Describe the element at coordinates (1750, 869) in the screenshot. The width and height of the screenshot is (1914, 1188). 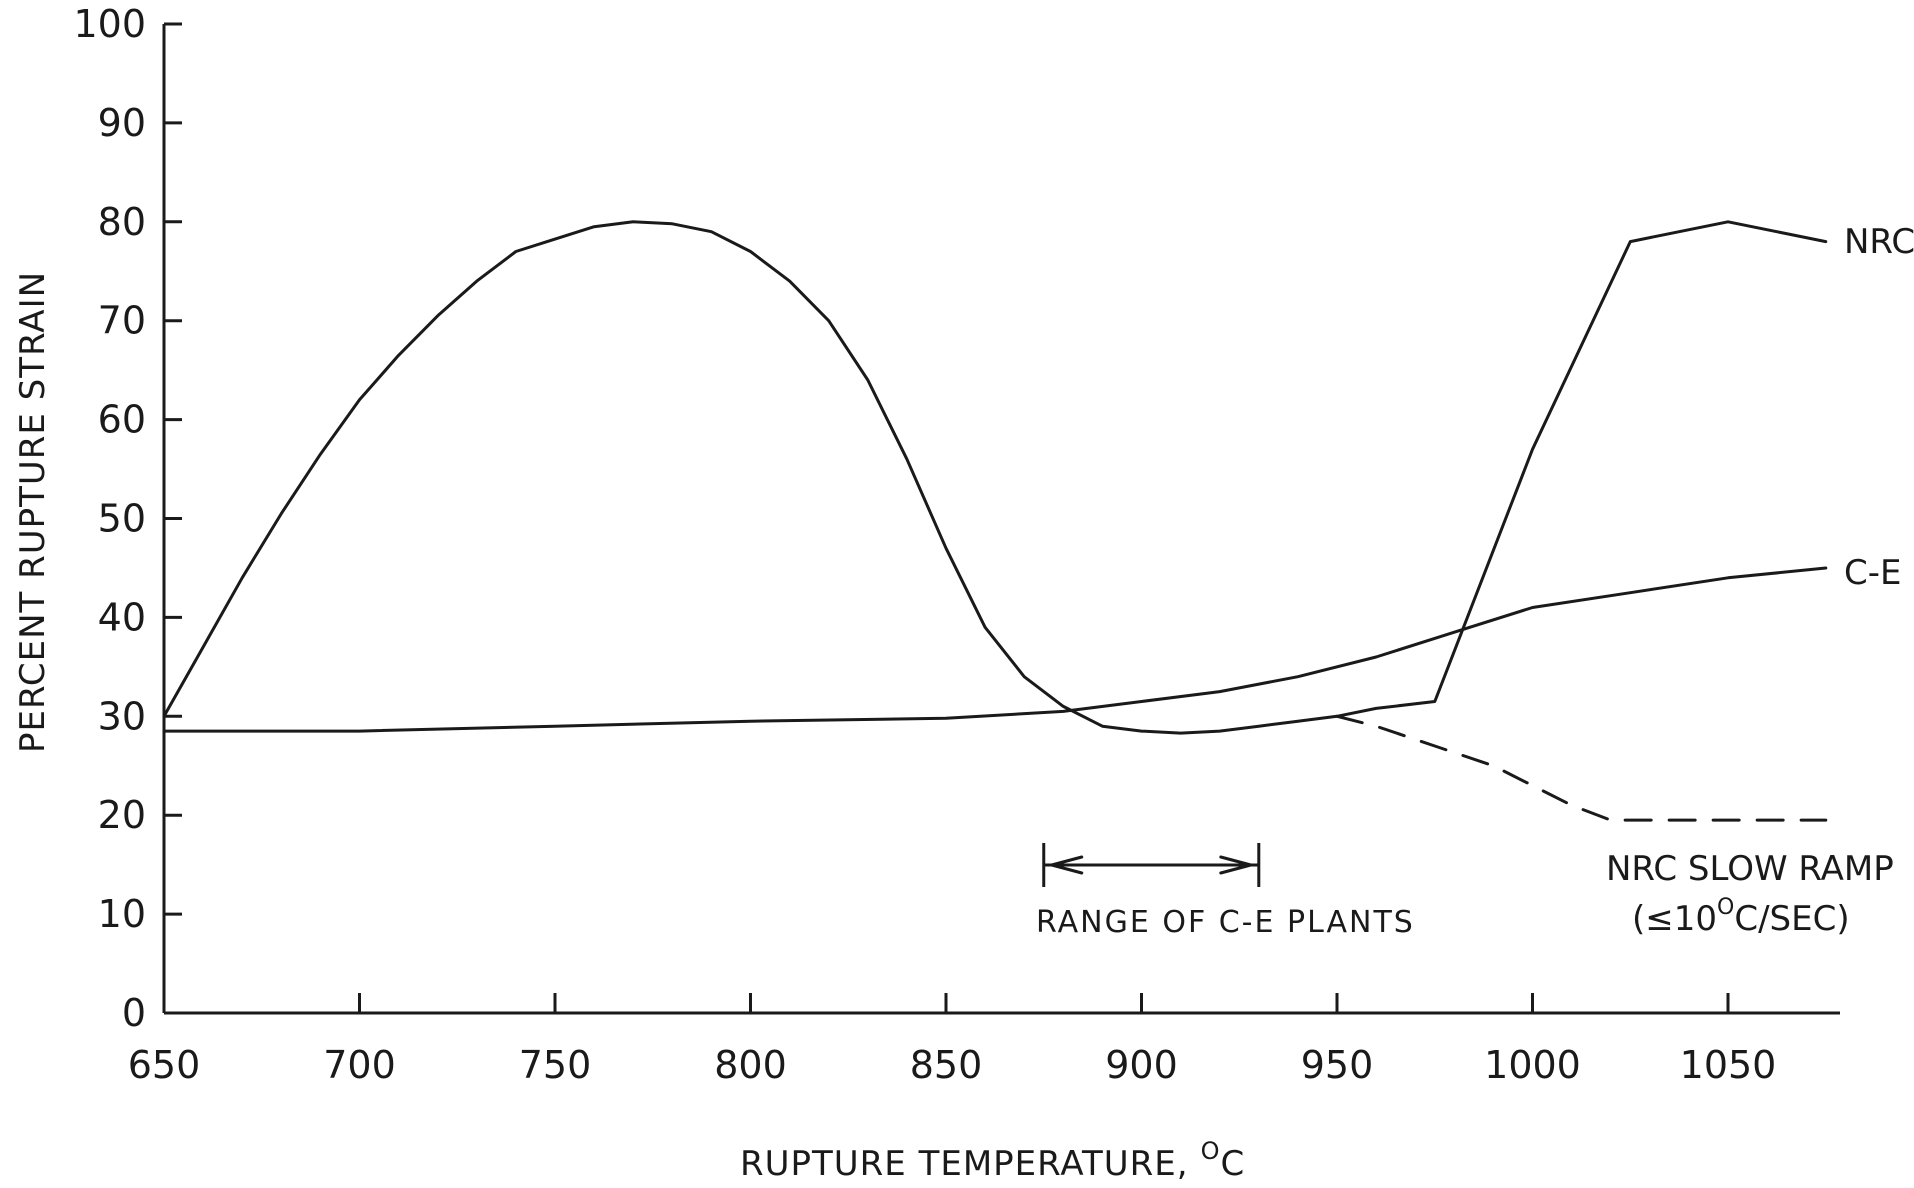
I see `annotation-nrc-slow-ramp: NRC SLOW RAMP` at that location.